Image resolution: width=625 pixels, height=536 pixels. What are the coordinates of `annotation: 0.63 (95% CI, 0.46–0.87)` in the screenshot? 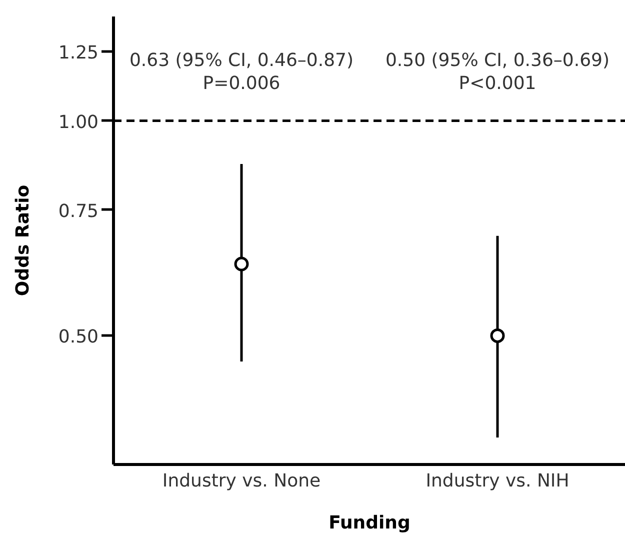 It's located at (241, 60).